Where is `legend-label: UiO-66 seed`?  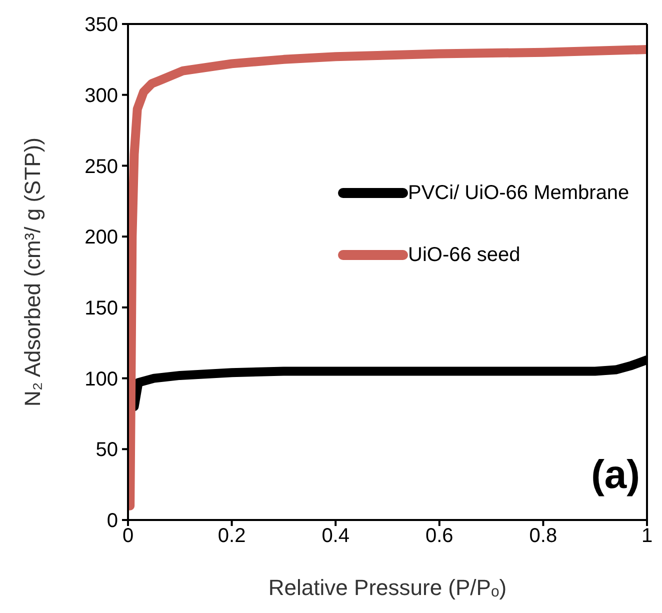 legend-label: UiO-66 seed is located at coordinates (464, 255).